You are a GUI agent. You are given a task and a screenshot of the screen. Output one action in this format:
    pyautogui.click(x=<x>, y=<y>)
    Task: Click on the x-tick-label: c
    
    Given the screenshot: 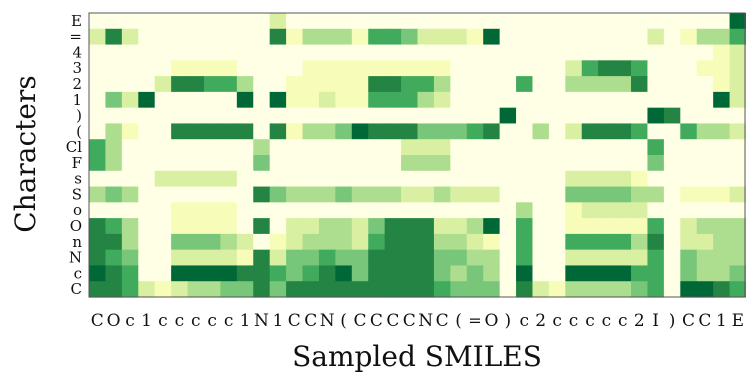 What is the action you would take?
    pyautogui.click(x=623, y=321)
    